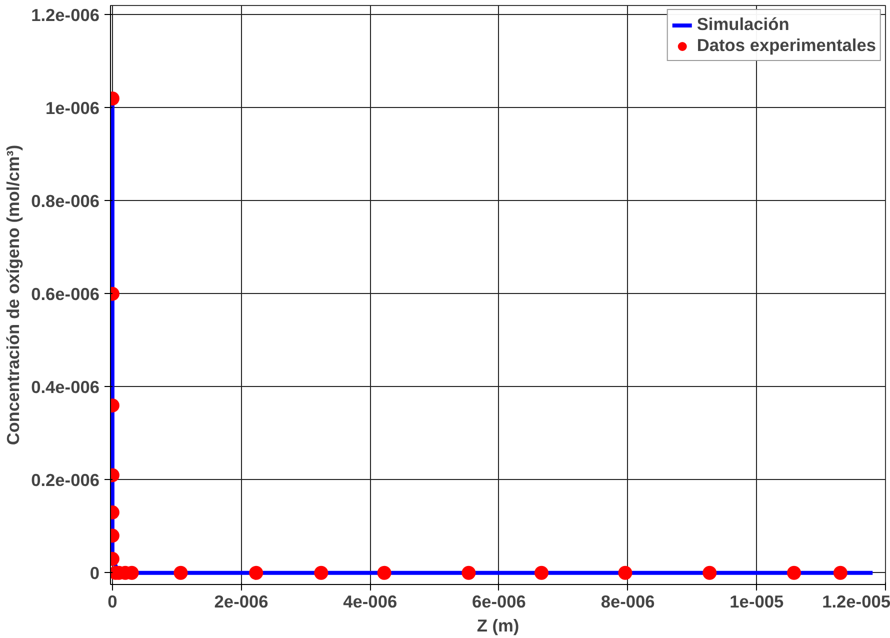  Describe the element at coordinates (65, 386) in the screenshot. I see `y-tick-label: 0.4e-006` at that location.